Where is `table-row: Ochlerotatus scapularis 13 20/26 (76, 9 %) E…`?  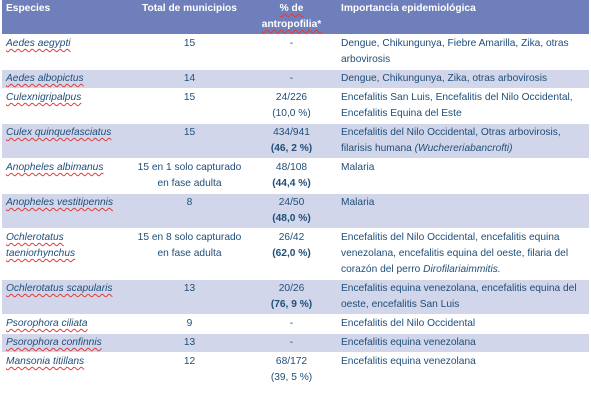
table-row: Ochlerotatus scapularis 13 20/26 (76, 9 %) E… is located at coordinates (295, 297).